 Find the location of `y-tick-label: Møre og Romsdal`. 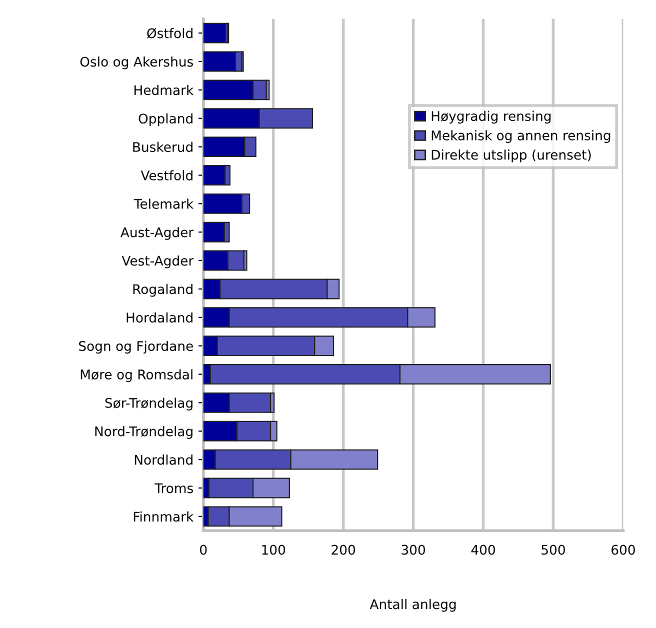

y-tick-label: Møre og Romsdal is located at coordinates (136, 375).